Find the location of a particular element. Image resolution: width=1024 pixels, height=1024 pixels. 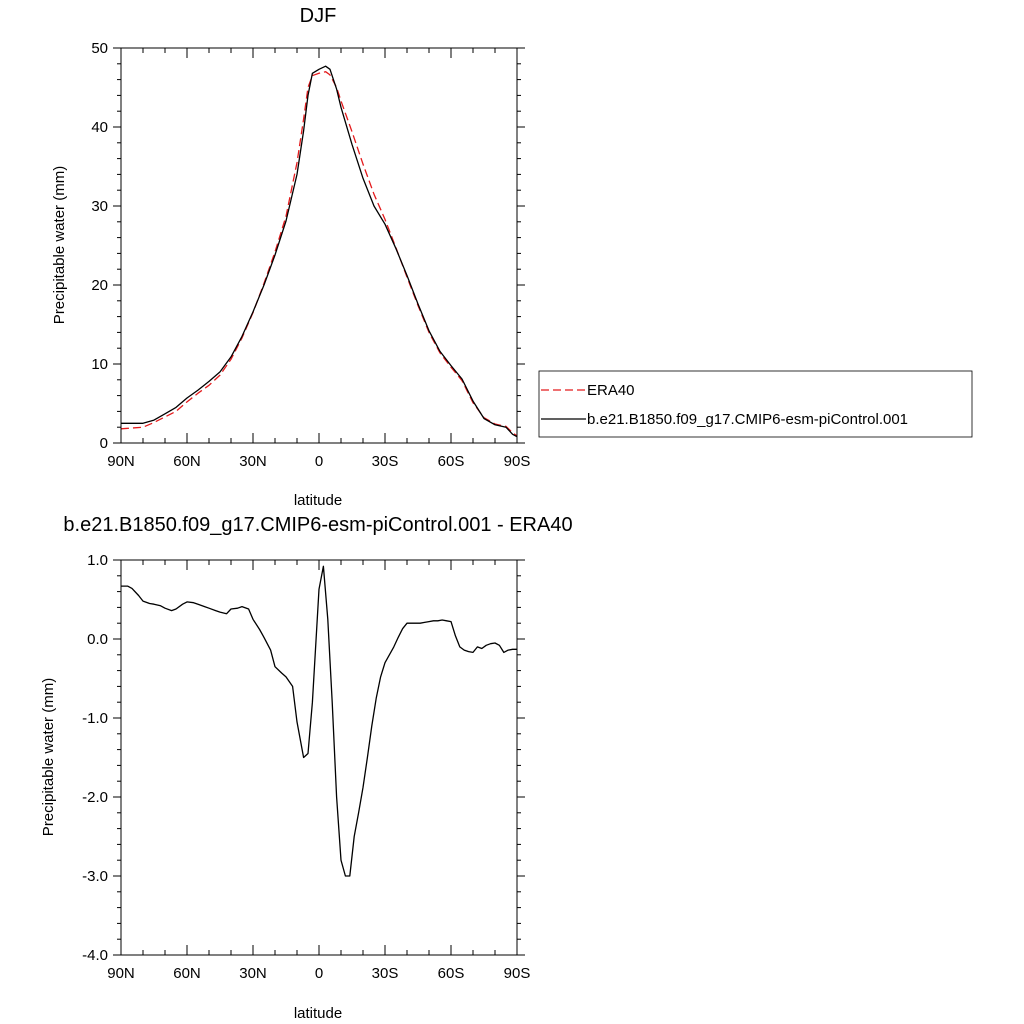

bottom-chart-series is located at coordinates (319, 721).